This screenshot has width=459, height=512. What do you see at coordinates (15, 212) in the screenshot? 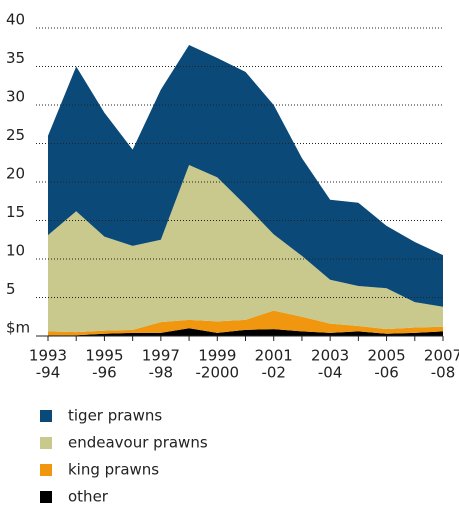
I see `y-tick-label: 15` at bounding box center [15, 212].